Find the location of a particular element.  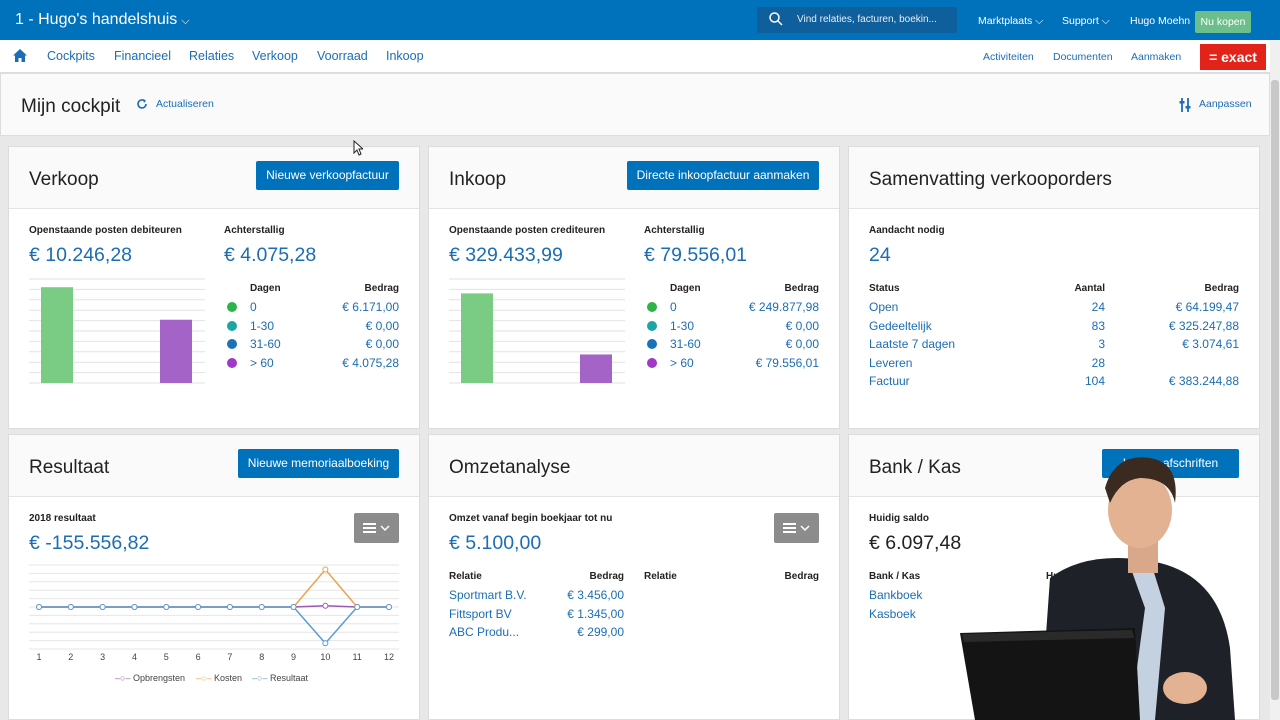

amount-cell: € 3.074,61 is located at coordinates (1210, 344).